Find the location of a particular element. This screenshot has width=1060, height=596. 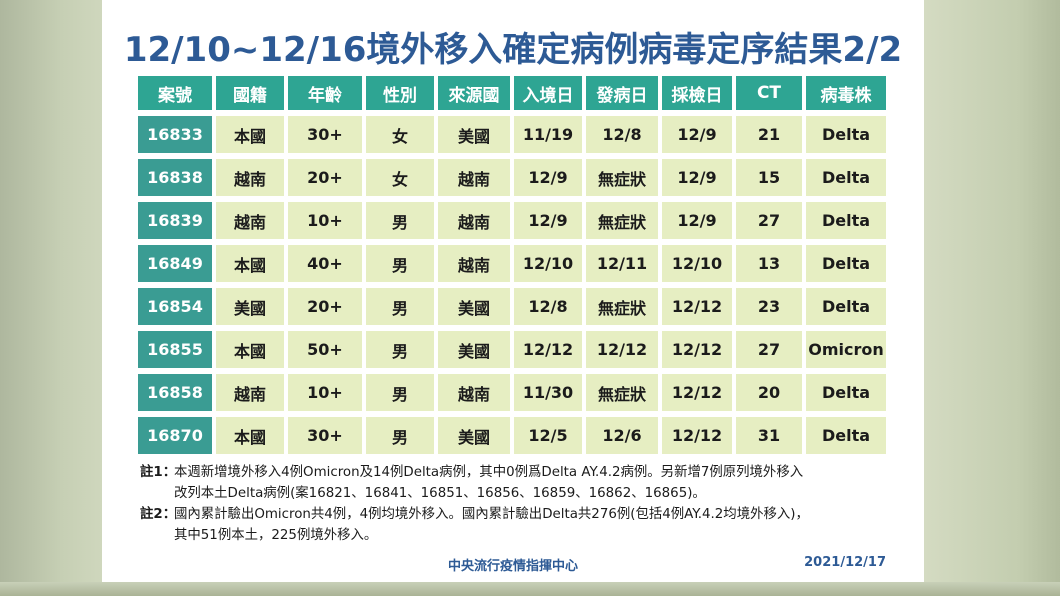

footer-organization: 中央流行疫情指揮中心 is located at coordinates (512, 566).